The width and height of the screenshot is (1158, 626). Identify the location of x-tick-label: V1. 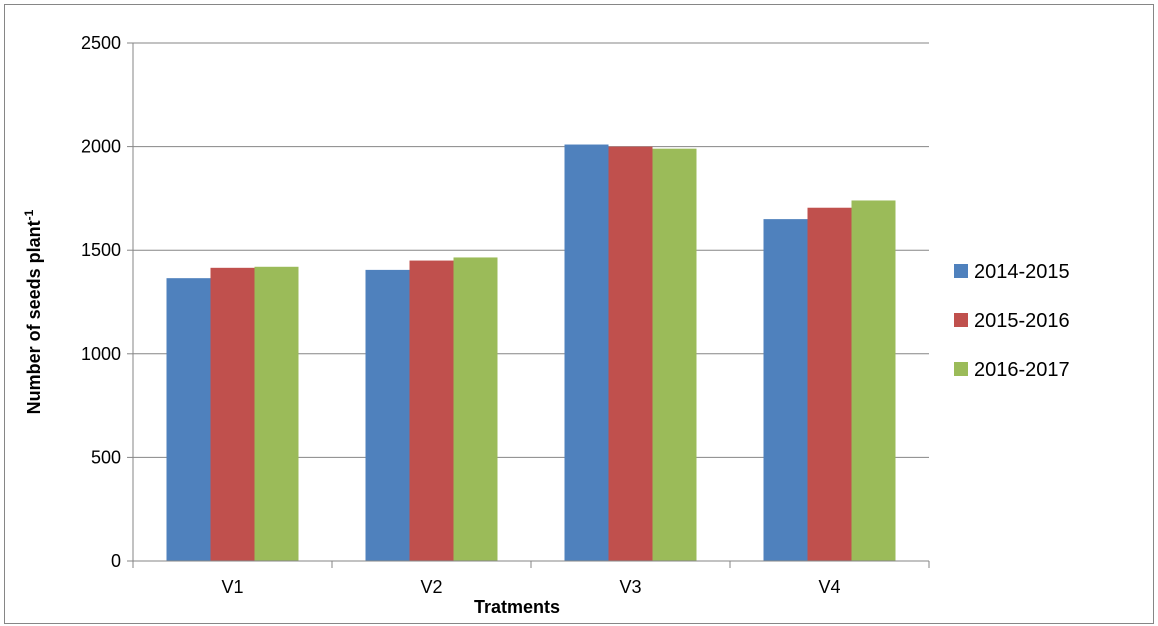
(232, 587).